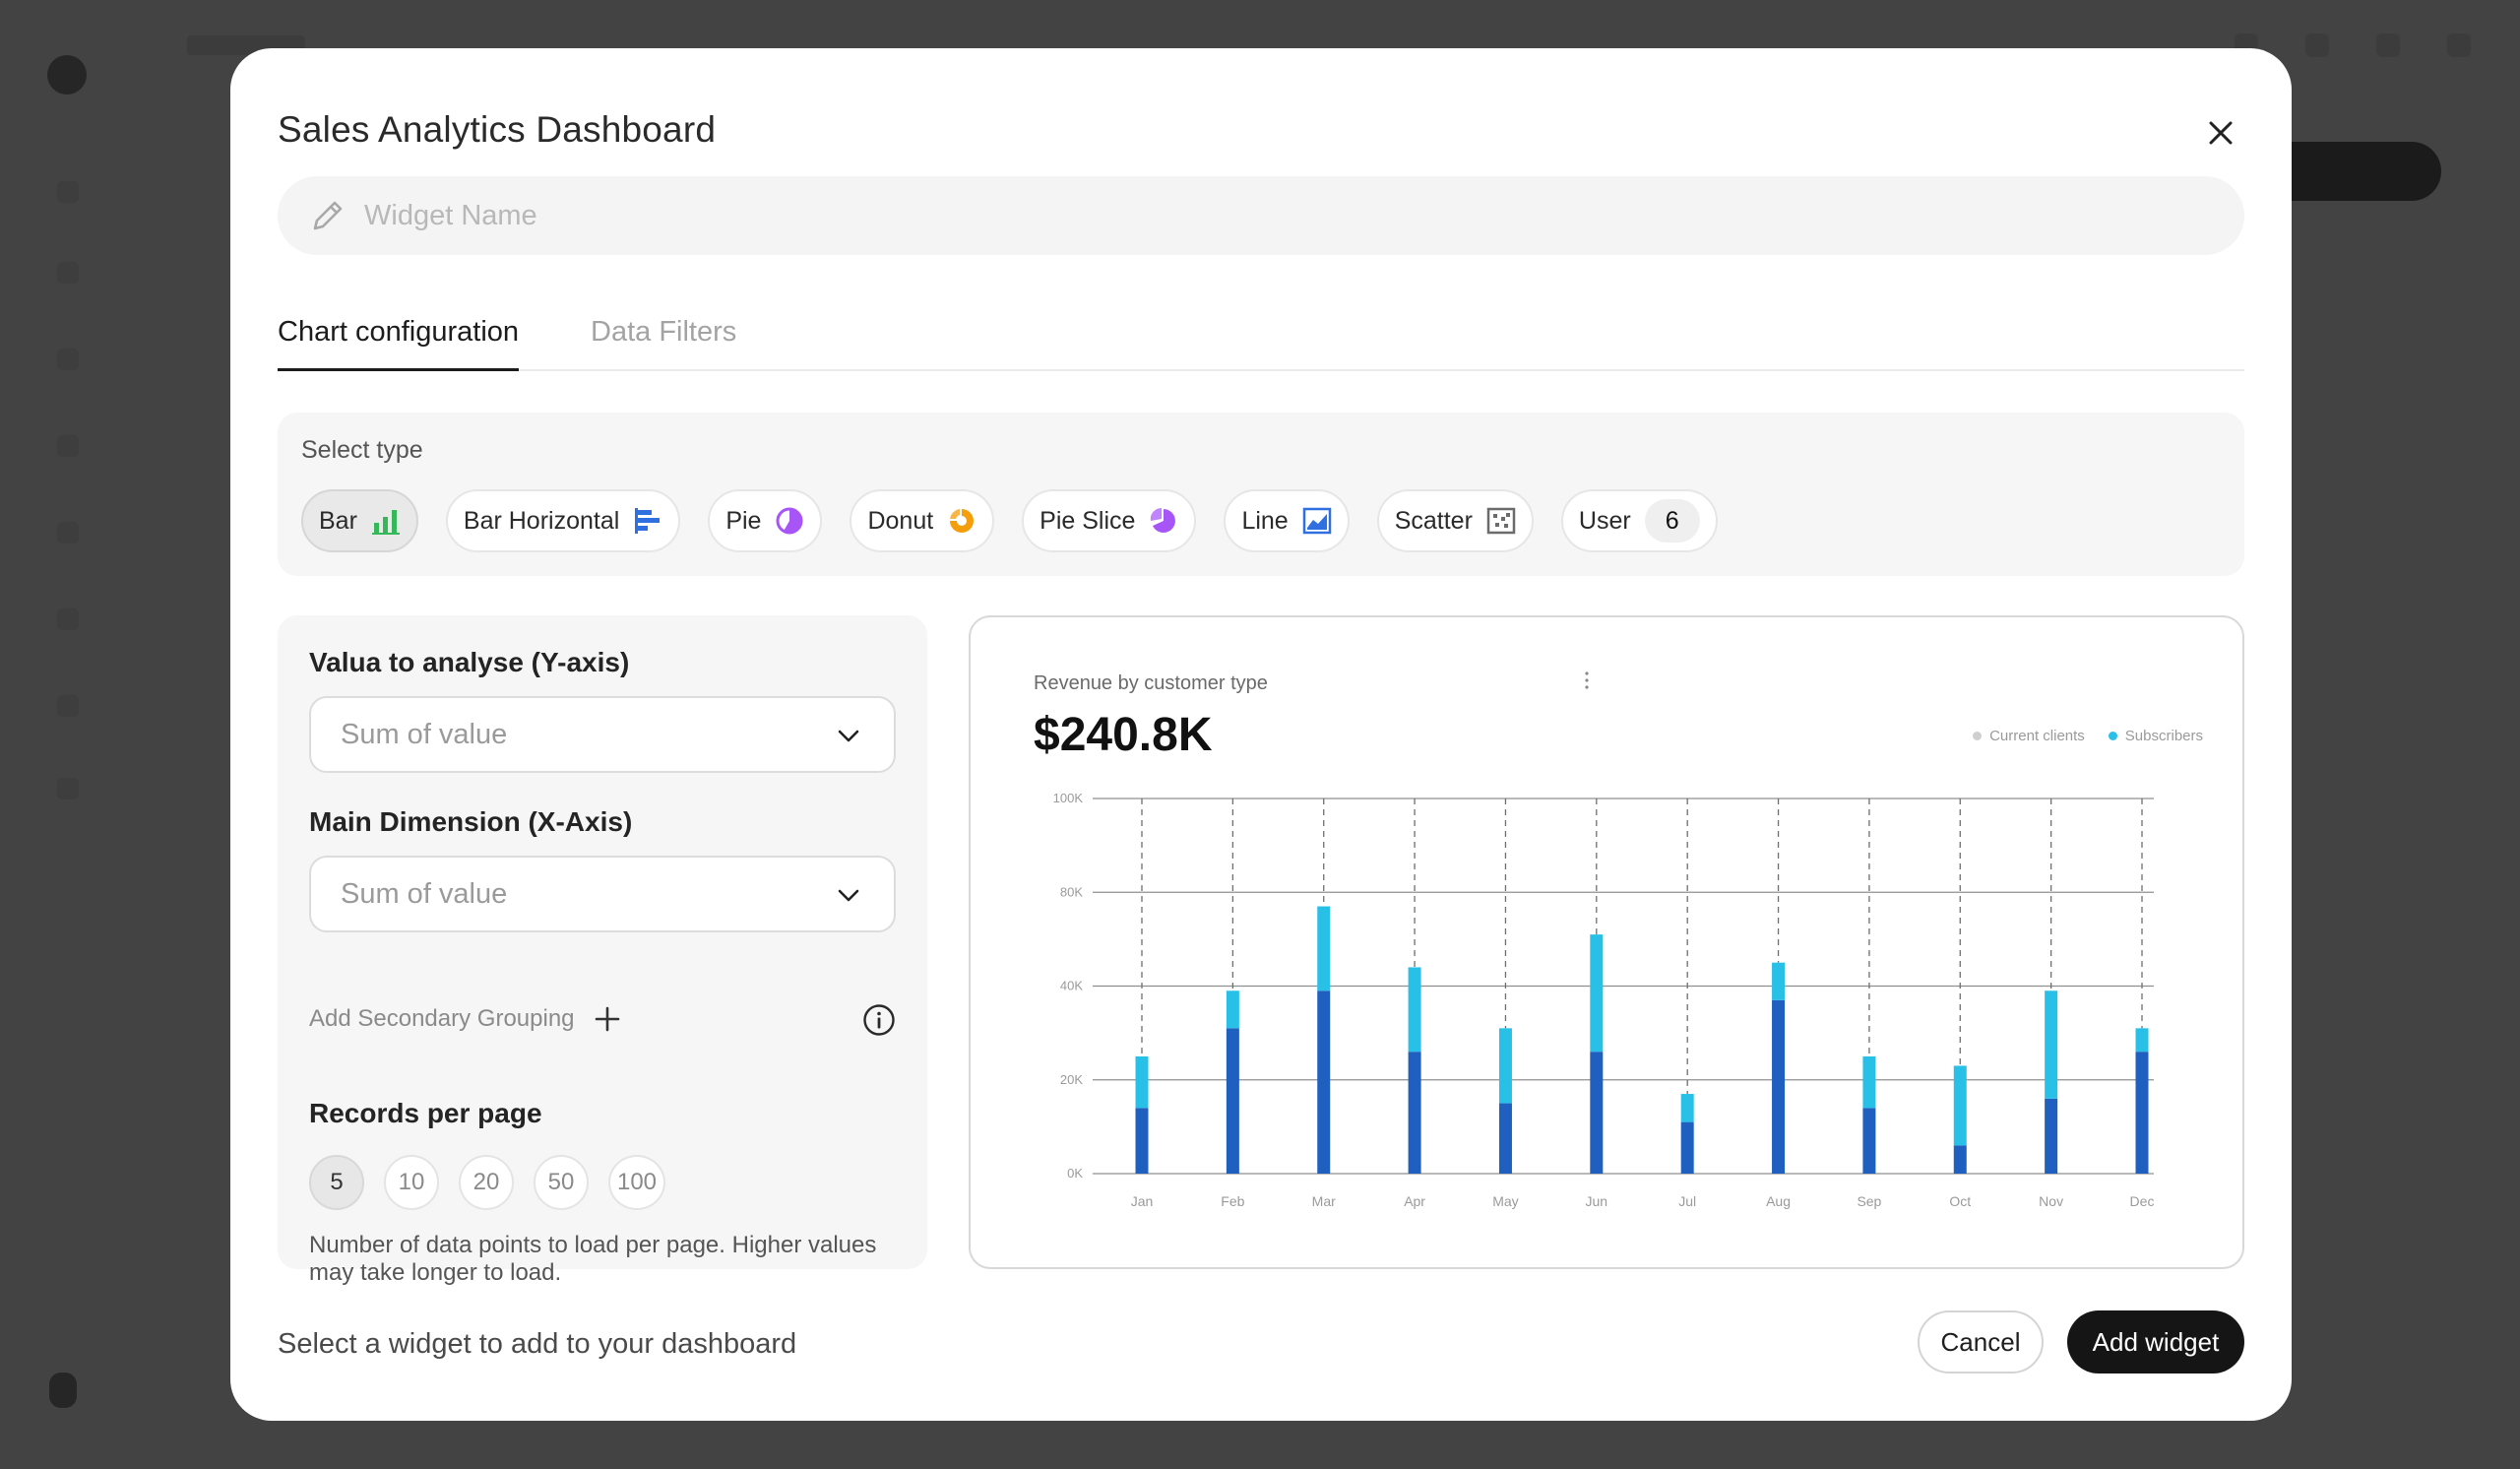 The width and height of the screenshot is (2520, 1469). What do you see at coordinates (2037, 736) in the screenshot?
I see `legend-label: Current clients` at bounding box center [2037, 736].